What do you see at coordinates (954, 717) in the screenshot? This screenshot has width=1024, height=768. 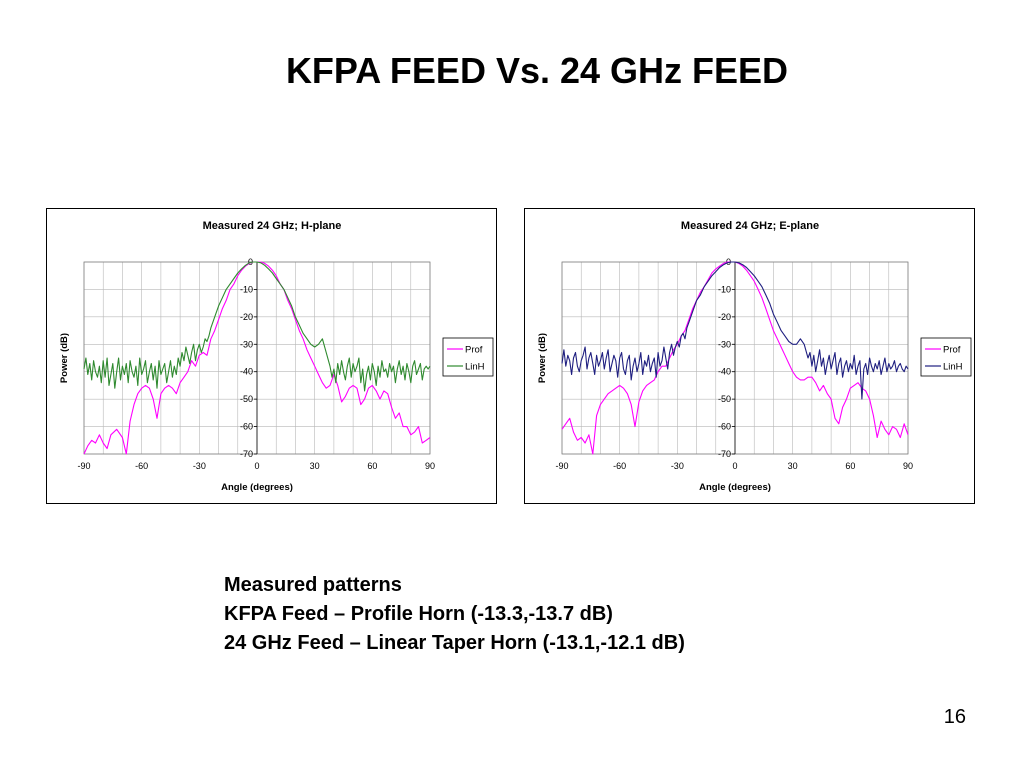 I see `page-number: 16` at bounding box center [954, 717].